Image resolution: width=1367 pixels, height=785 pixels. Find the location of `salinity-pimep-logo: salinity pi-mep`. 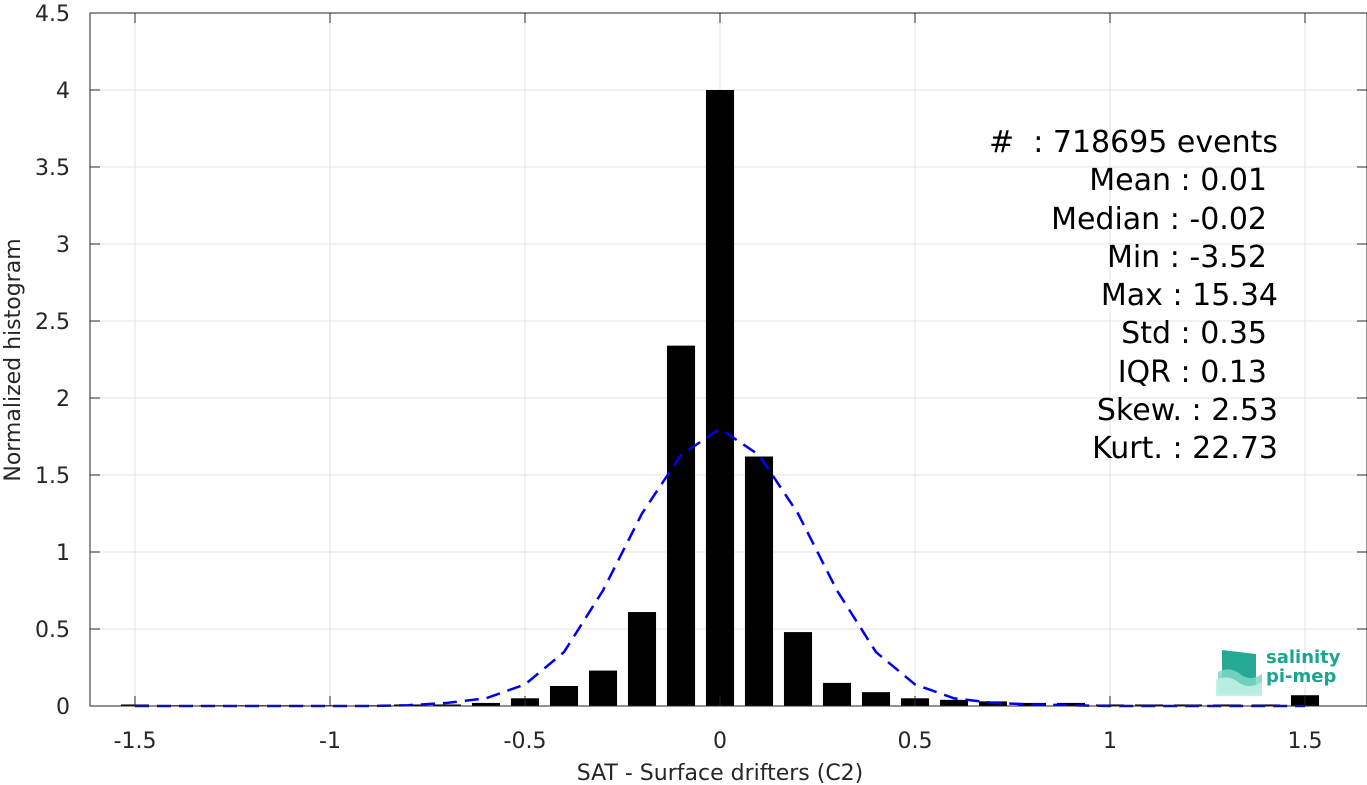

salinity-pimep-logo: salinity pi-mep is located at coordinates (1281, 671).